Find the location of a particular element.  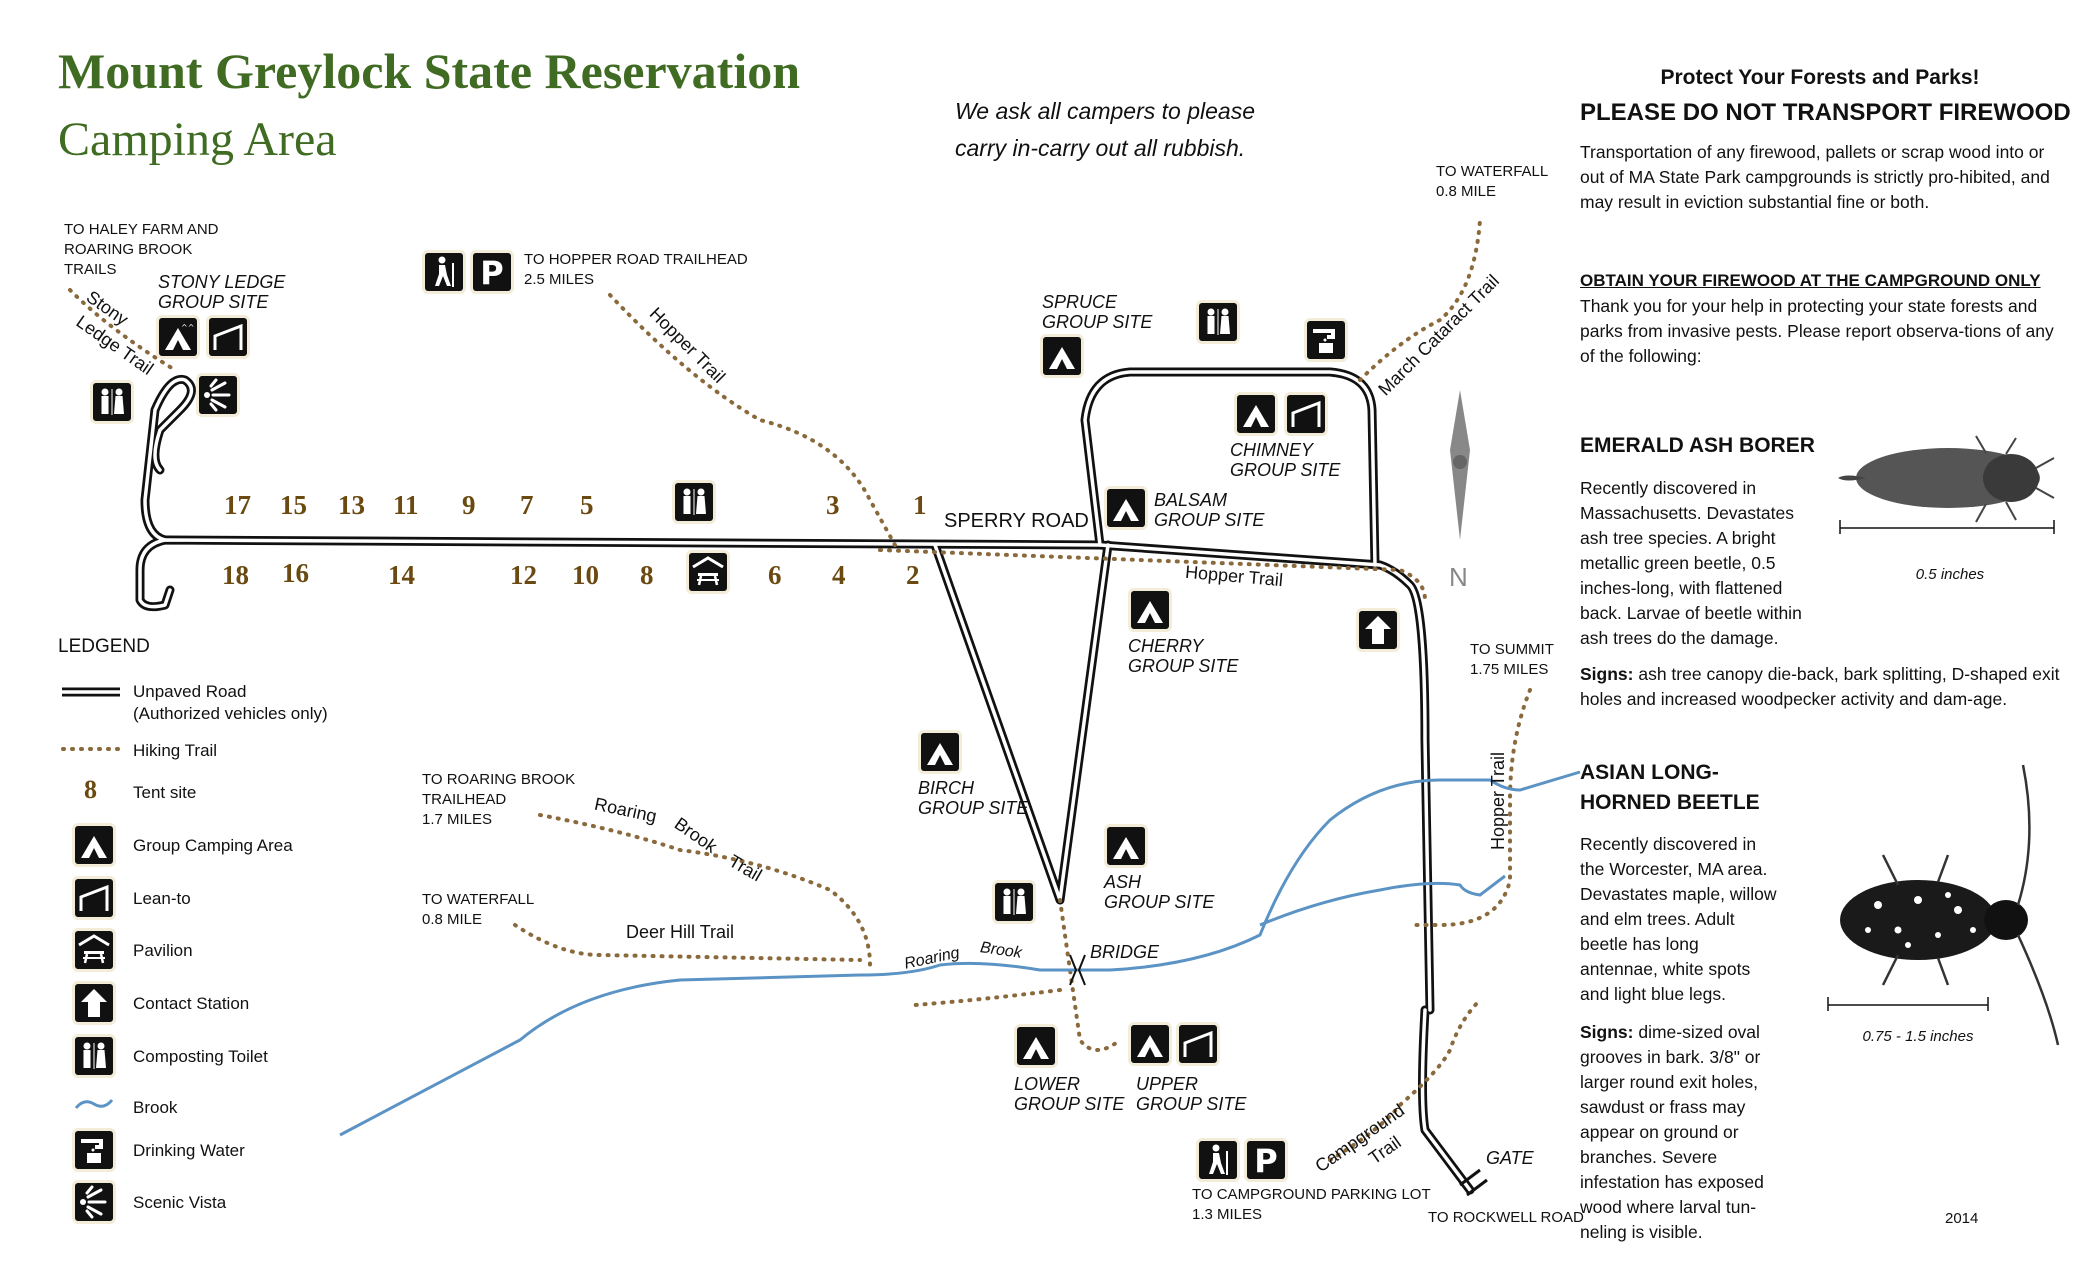

tent-site: 18 is located at coordinates (235, 575).